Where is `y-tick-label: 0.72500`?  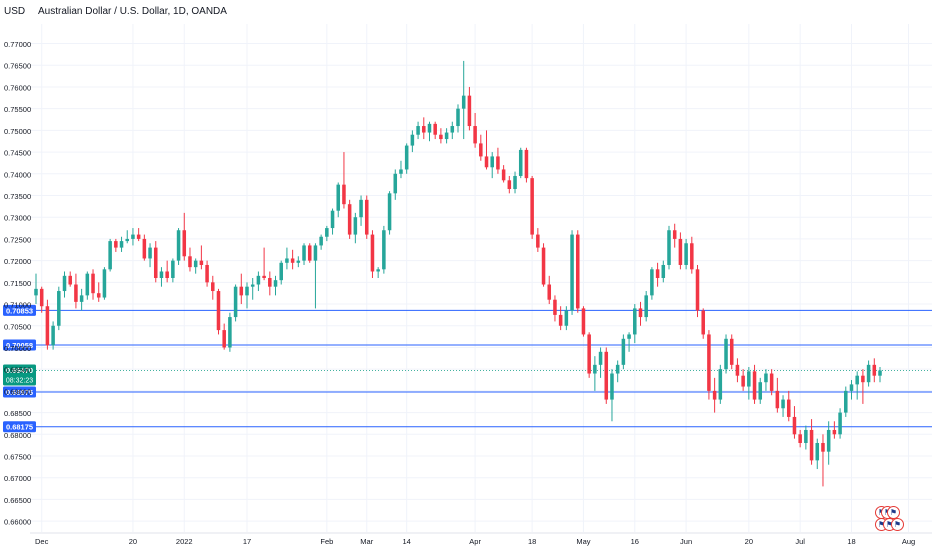
y-tick-label: 0.72500 is located at coordinates (17, 239).